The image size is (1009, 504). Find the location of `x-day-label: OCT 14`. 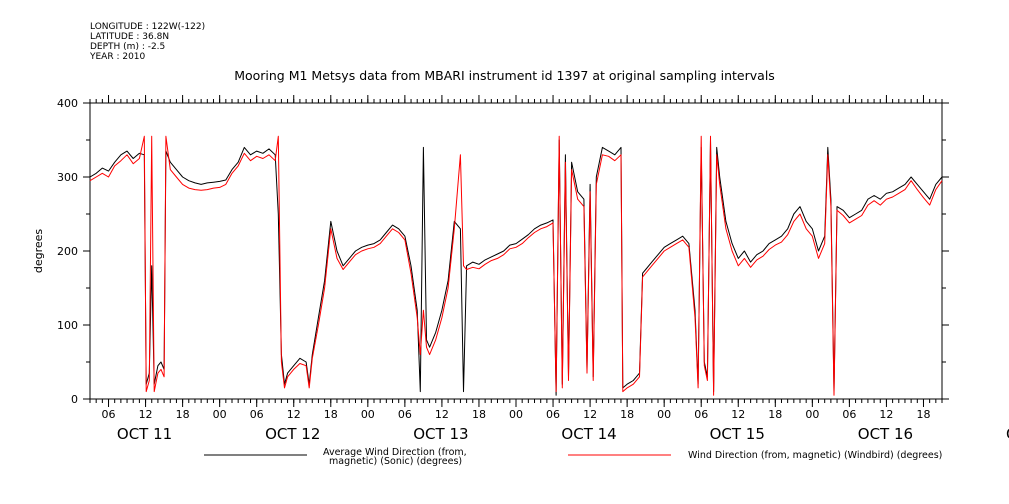

x-day-label: OCT 14 is located at coordinates (588, 434).